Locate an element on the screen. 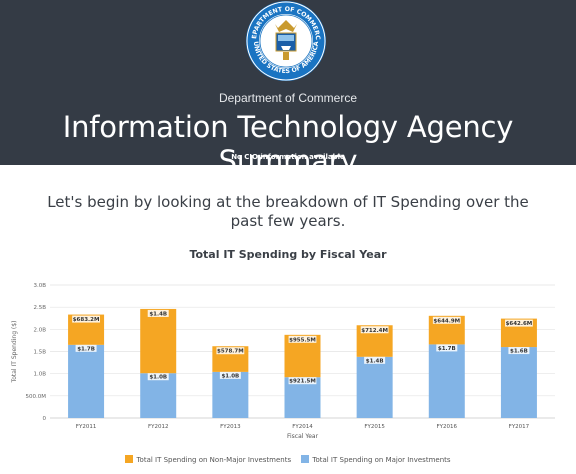  y-tick-label: 500.0M is located at coordinates (36, 397).